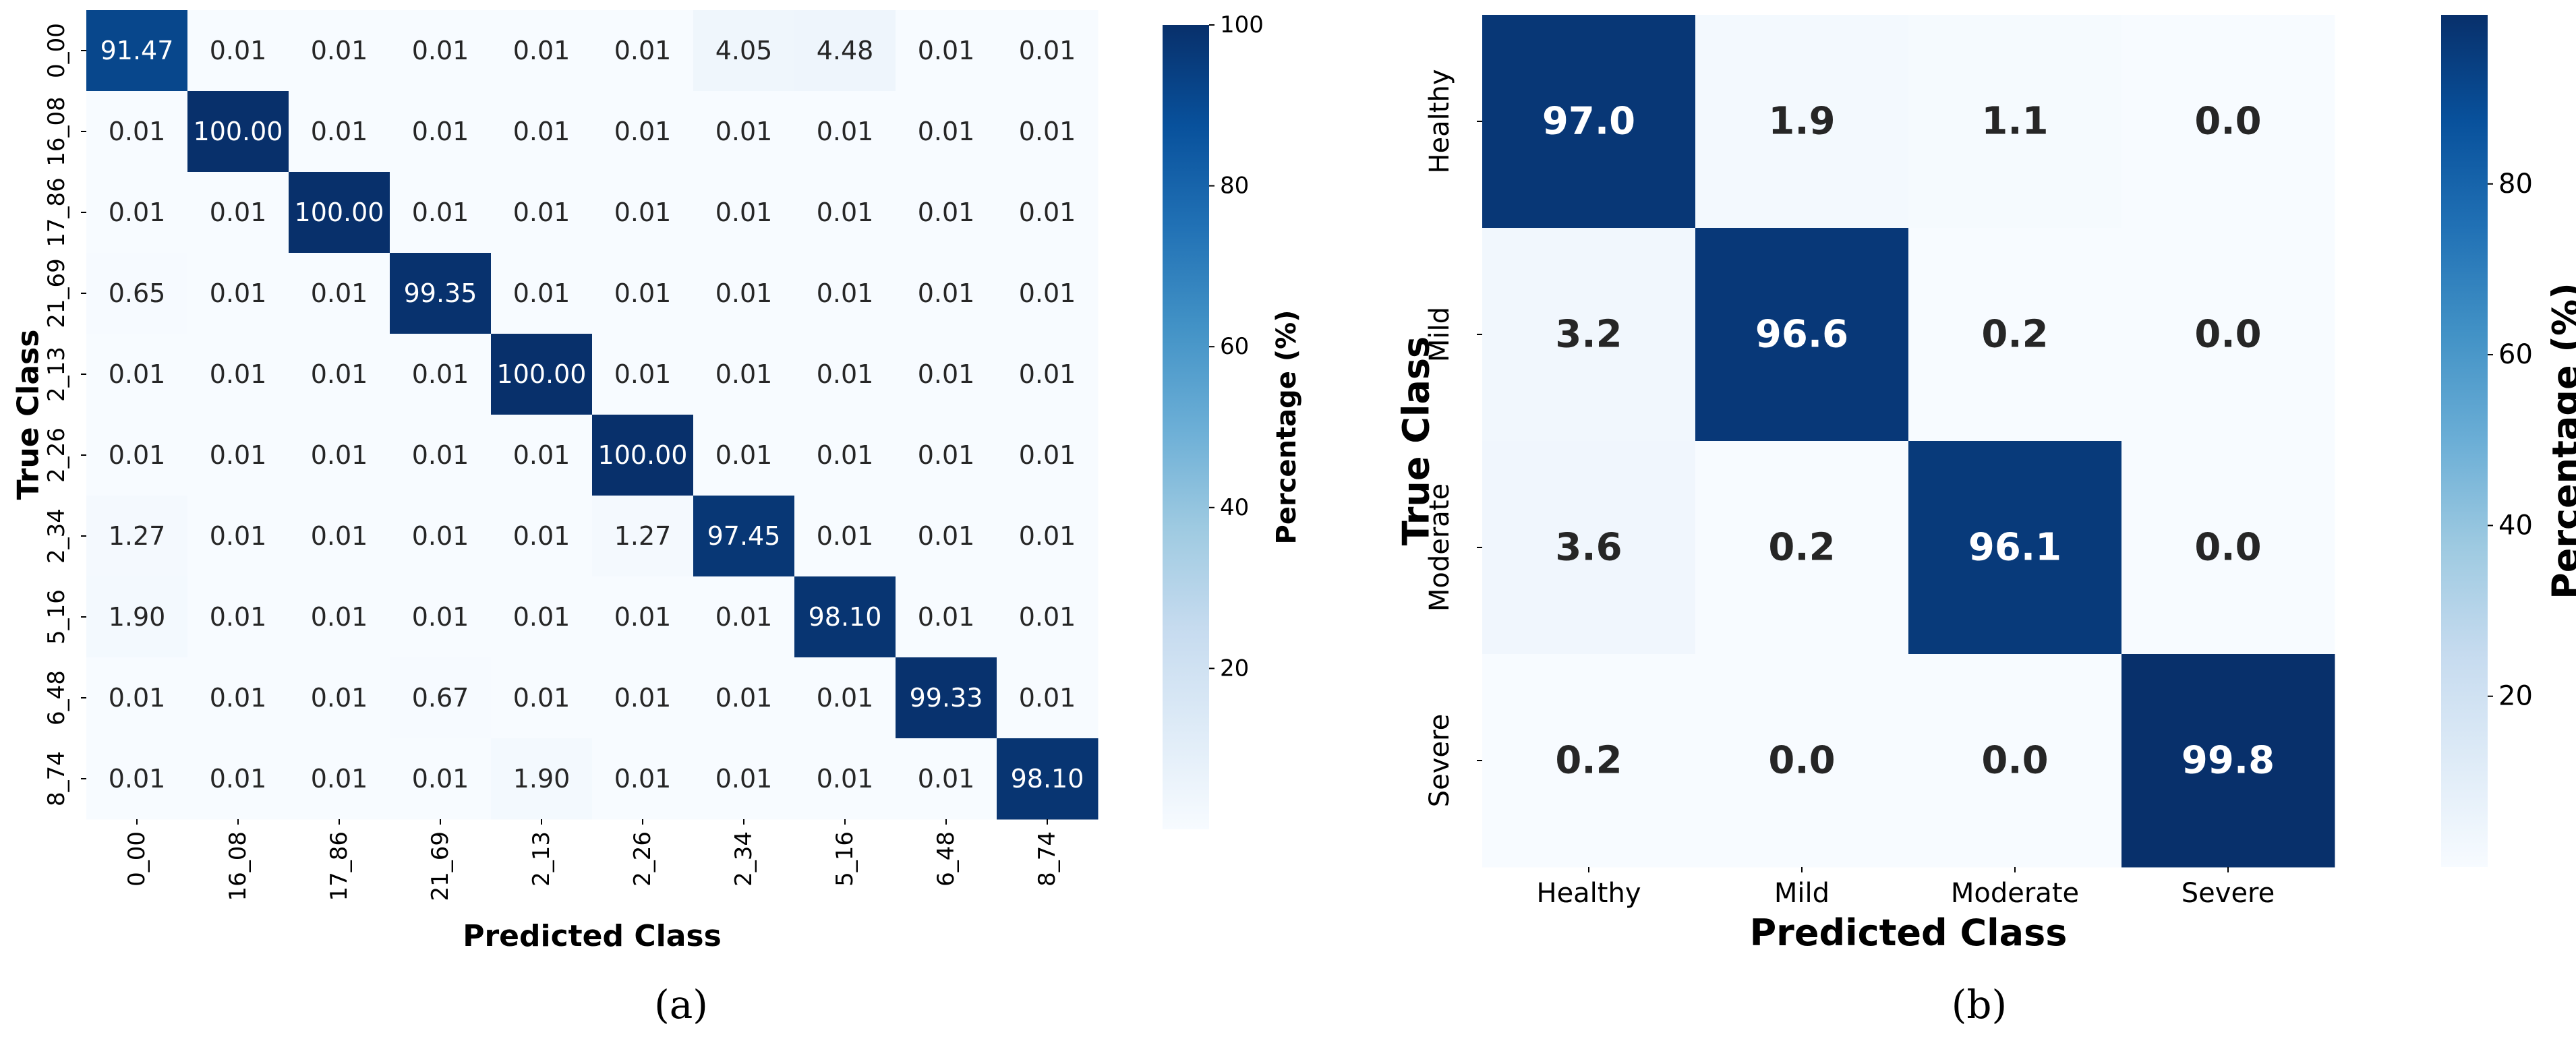 The width and height of the screenshot is (2576, 1041). I want to click on heatmap-cell-a-r2-c8, so click(947, 213).